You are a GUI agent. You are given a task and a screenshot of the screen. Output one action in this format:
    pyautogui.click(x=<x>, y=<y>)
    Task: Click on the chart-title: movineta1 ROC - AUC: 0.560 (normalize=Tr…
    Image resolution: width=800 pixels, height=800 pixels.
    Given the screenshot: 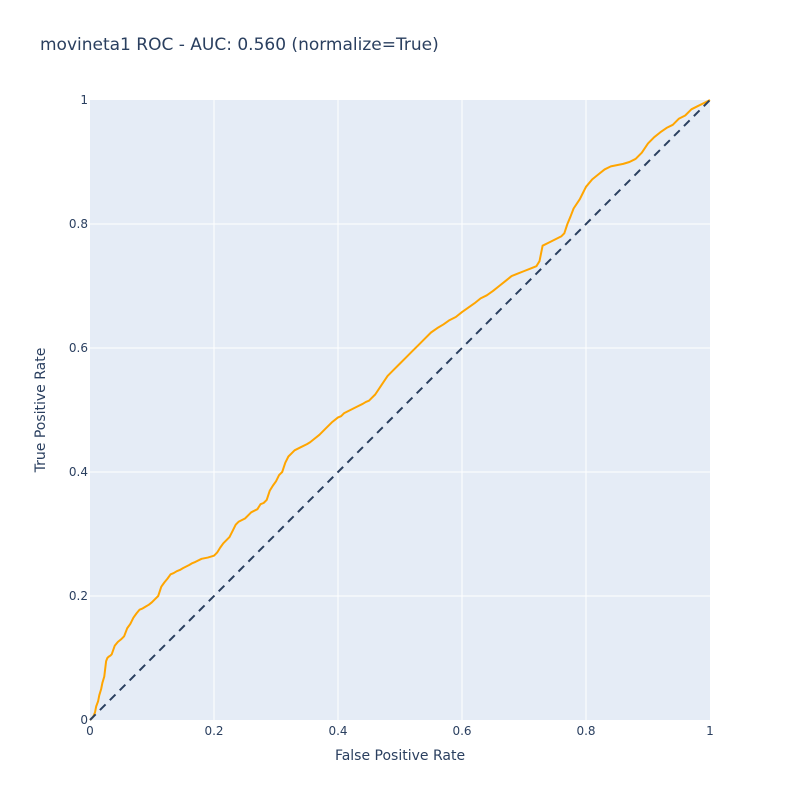 What is the action you would take?
    pyautogui.click(x=239, y=45)
    